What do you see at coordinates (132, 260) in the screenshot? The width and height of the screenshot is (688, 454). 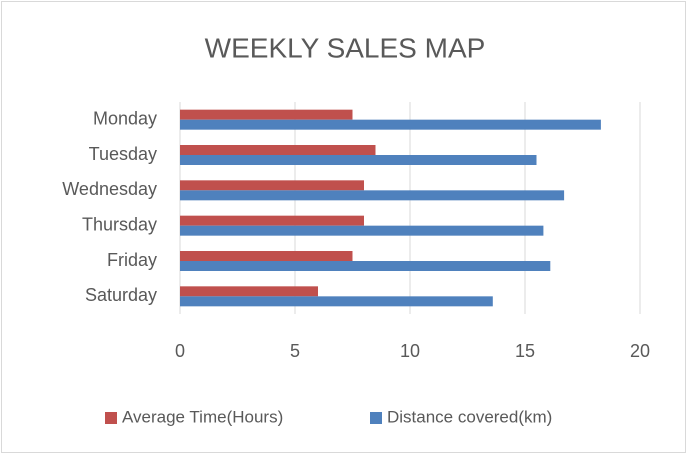 I see `y-tick-label: Friday` at bounding box center [132, 260].